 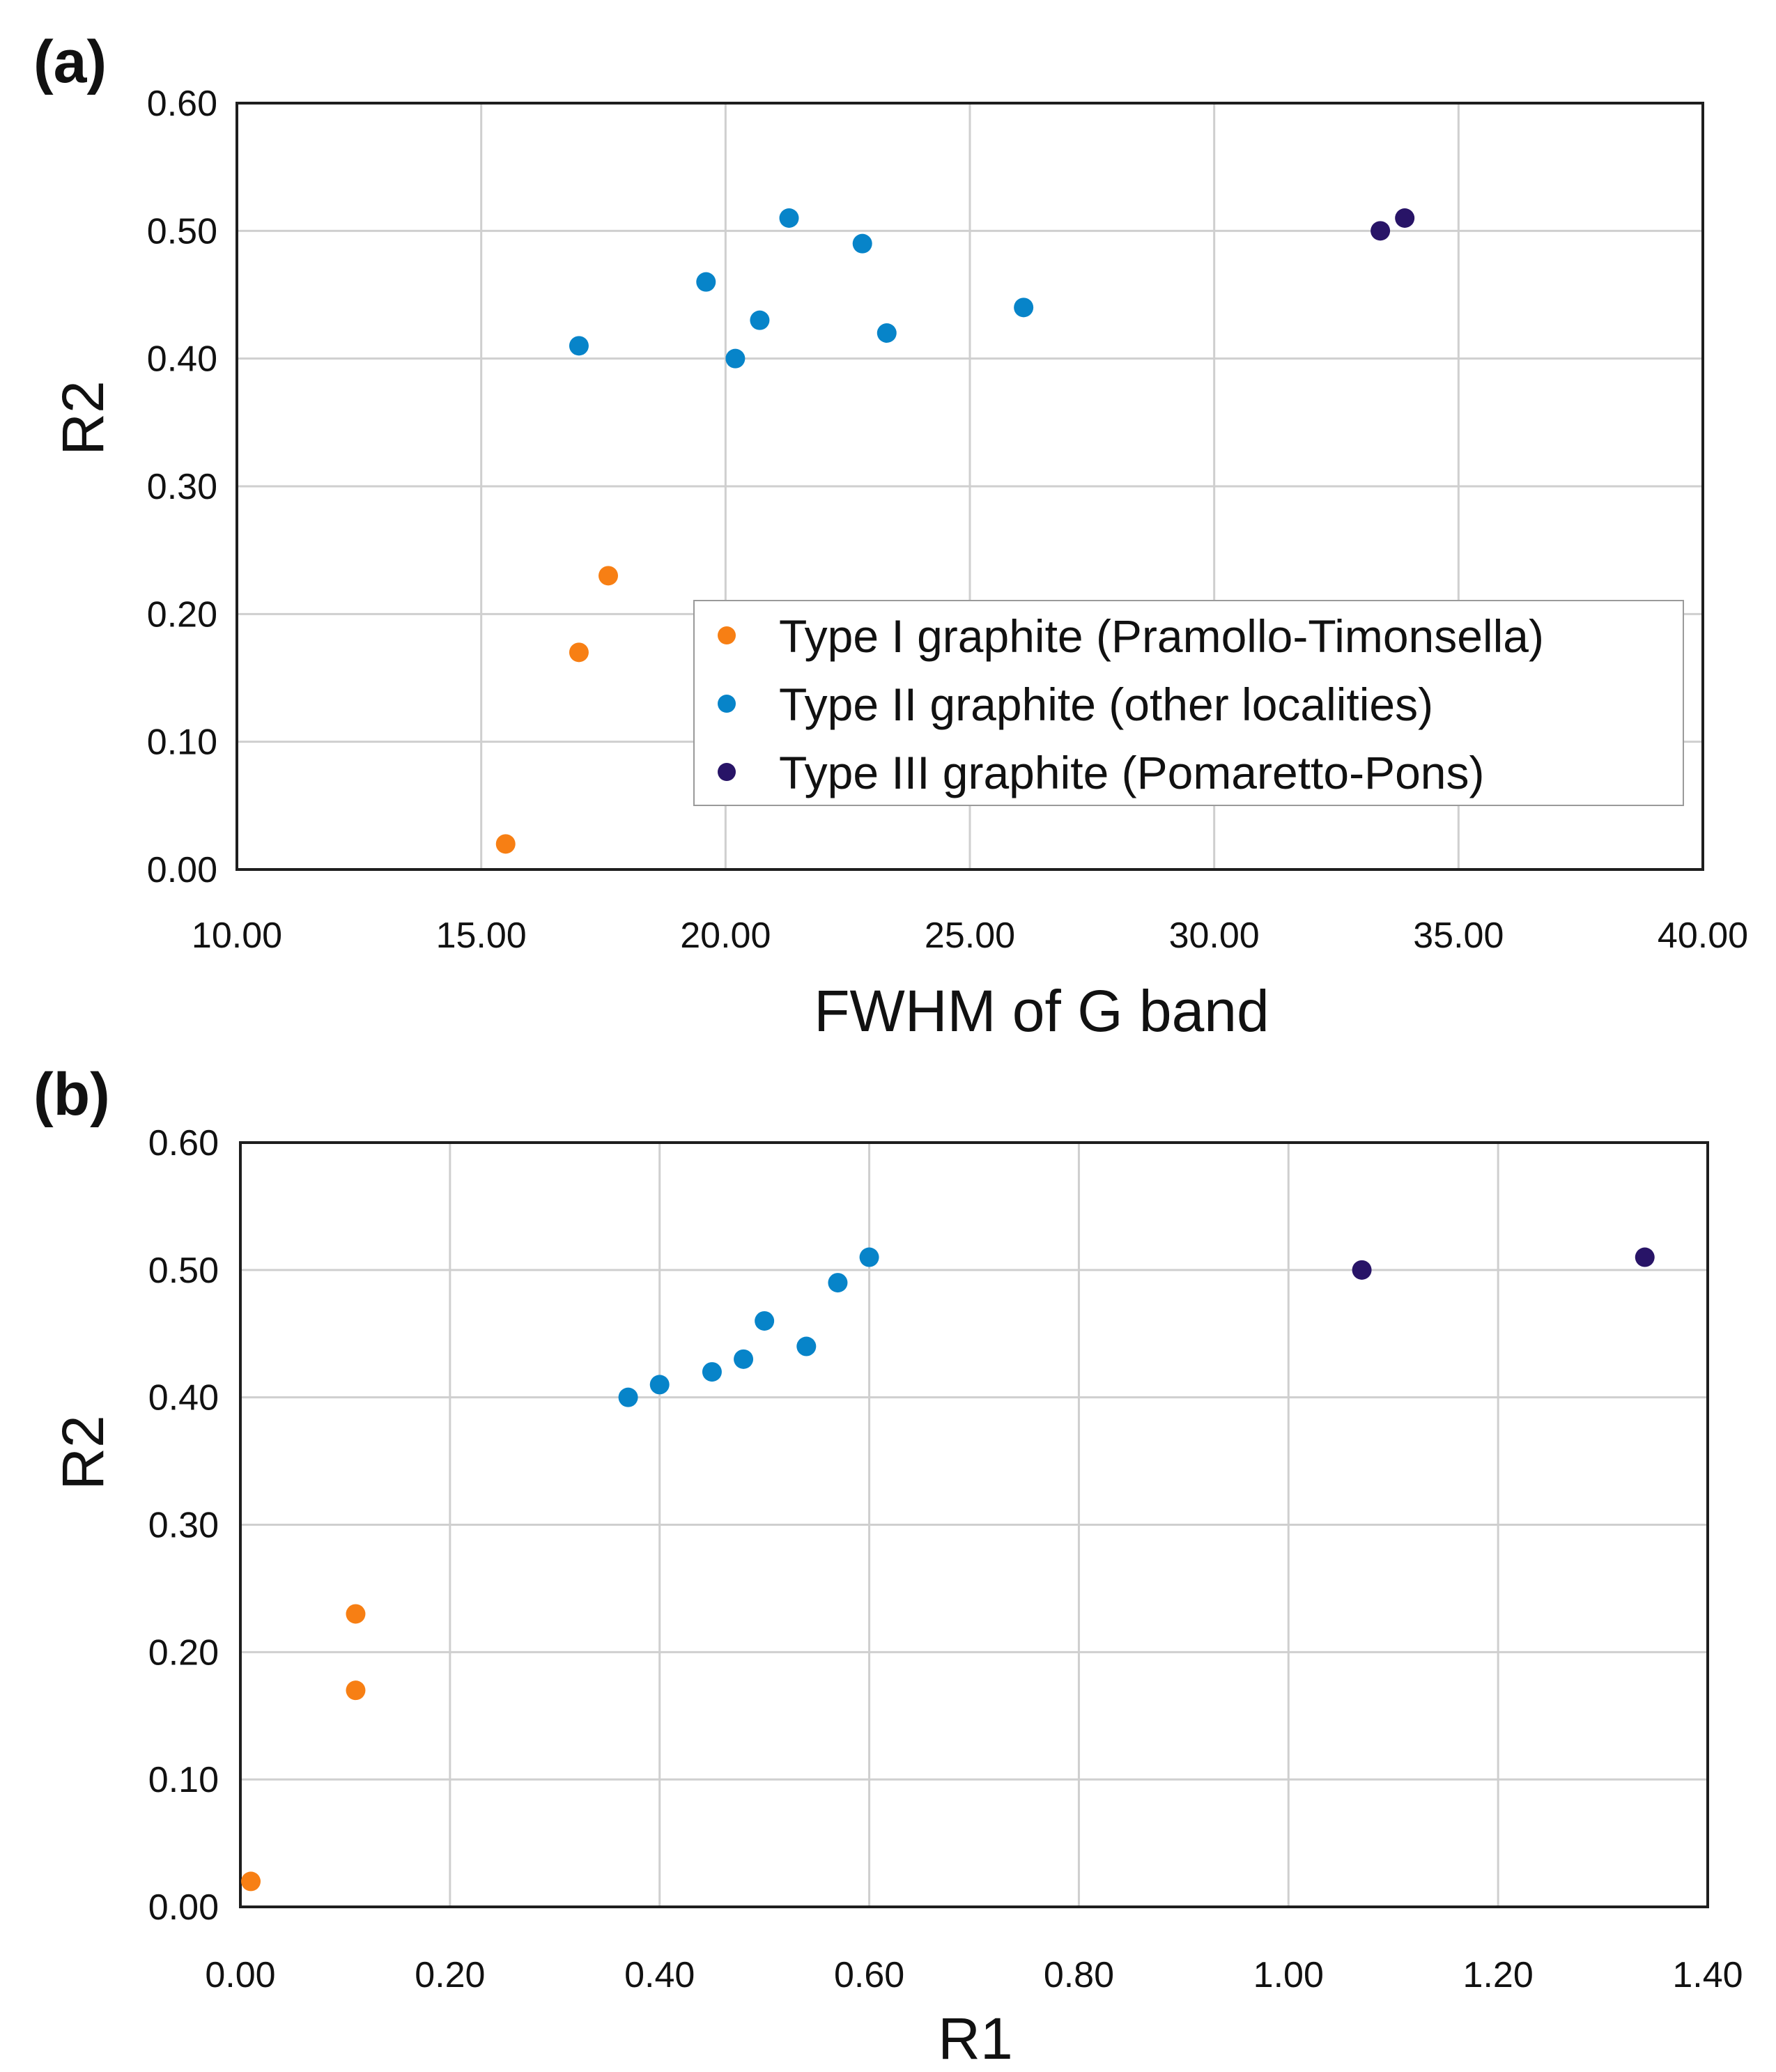 I want to click on panel-a-y-axis-title: R2, so click(x=83, y=417).